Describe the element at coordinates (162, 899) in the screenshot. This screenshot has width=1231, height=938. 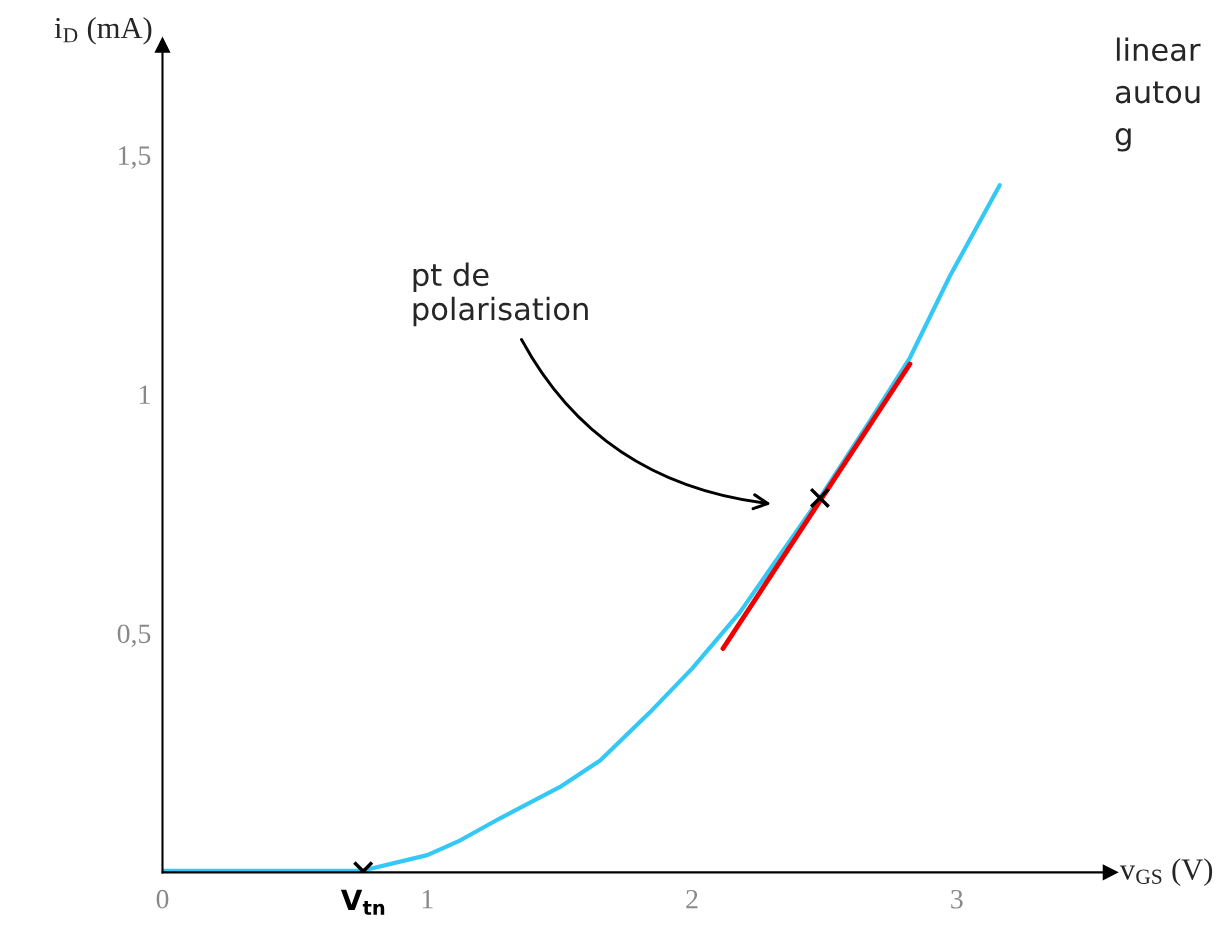
I see `x-tick-label: 0` at that location.